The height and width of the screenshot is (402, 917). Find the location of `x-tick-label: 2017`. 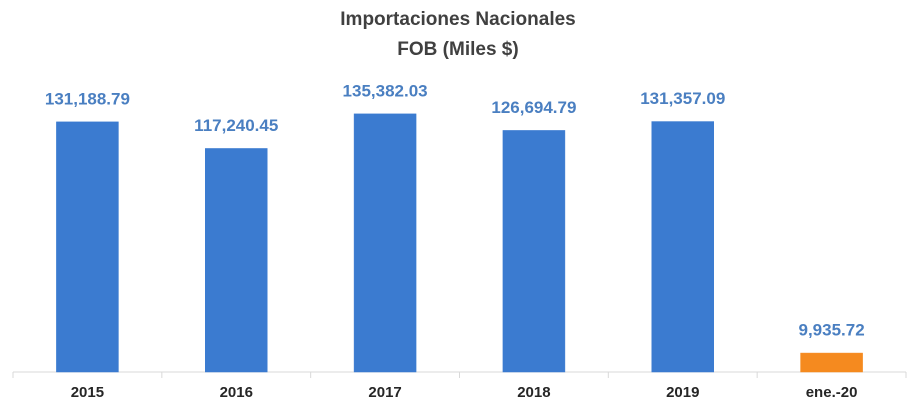

x-tick-label: 2017 is located at coordinates (384, 392).